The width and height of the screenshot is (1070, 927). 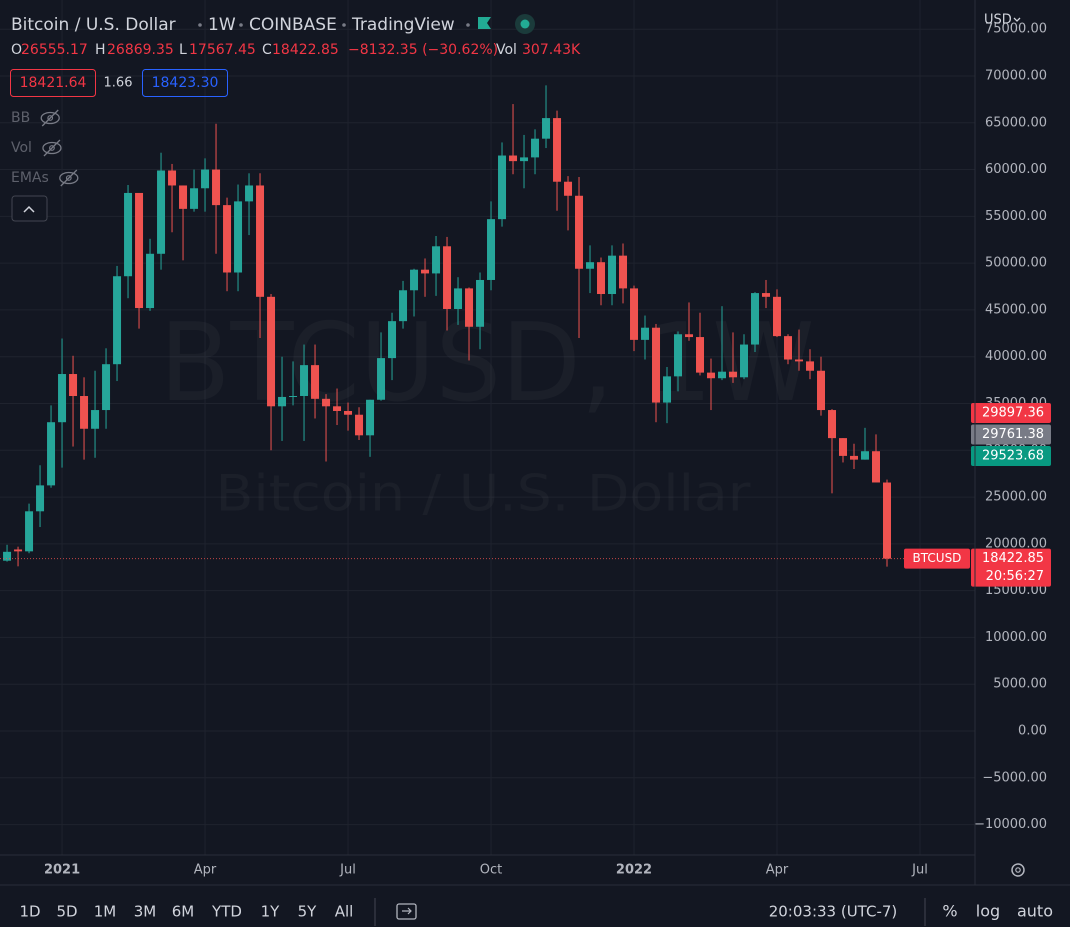 What do you see at coordinates (54, 50) in the screenshot?
I see `ohlc-value: 26555.17` at bounding box center [54, 50].